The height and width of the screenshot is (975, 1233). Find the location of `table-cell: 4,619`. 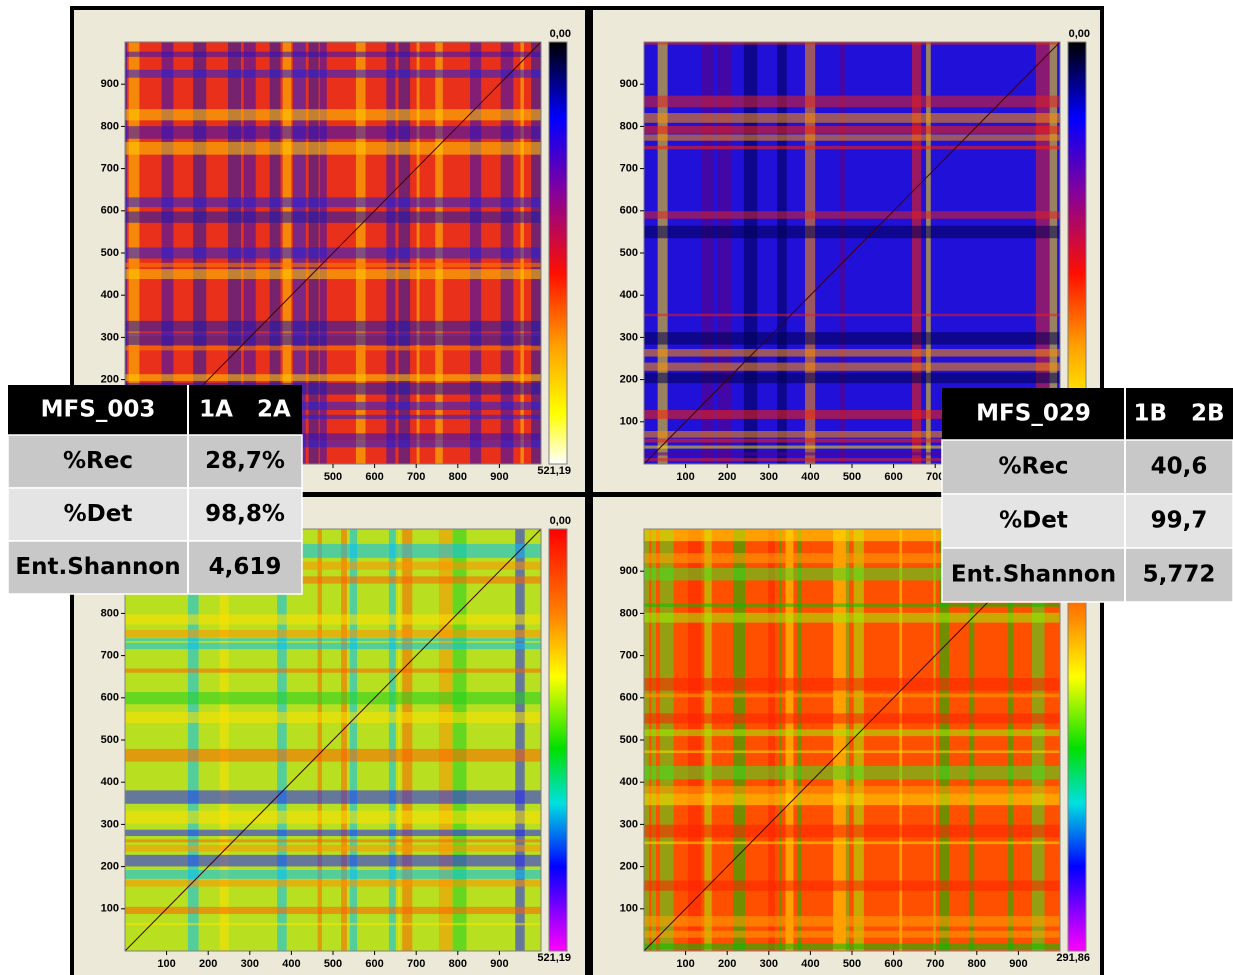

table-cell: 4,619 is located at coordinates (245, 567).